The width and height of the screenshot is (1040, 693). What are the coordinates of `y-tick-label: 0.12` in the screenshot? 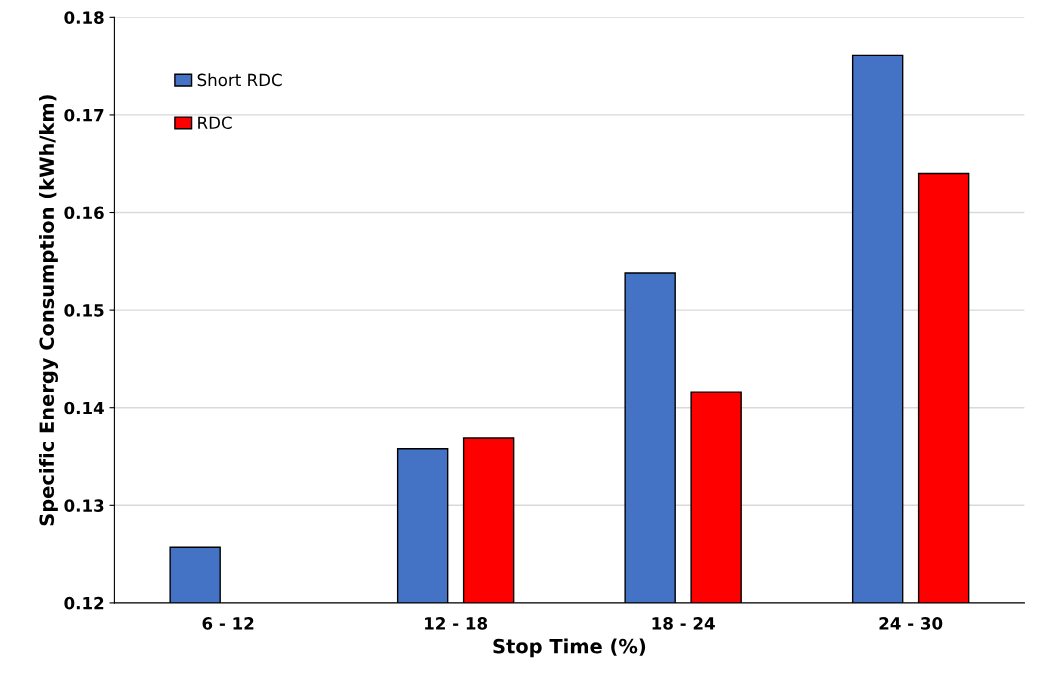 It's located at (84, 603).